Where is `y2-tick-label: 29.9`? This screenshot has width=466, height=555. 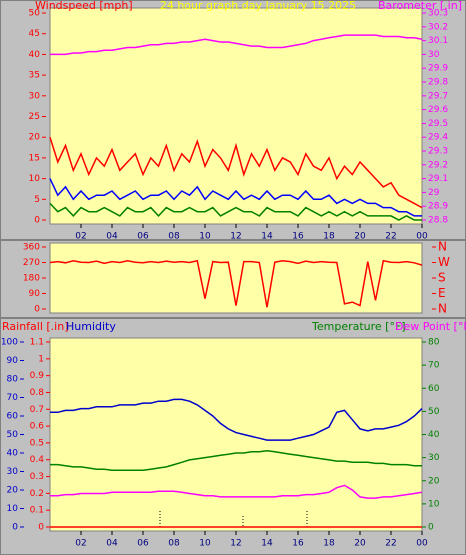
y2-tick-label: 29.9 is located at coordinates (438, 69).